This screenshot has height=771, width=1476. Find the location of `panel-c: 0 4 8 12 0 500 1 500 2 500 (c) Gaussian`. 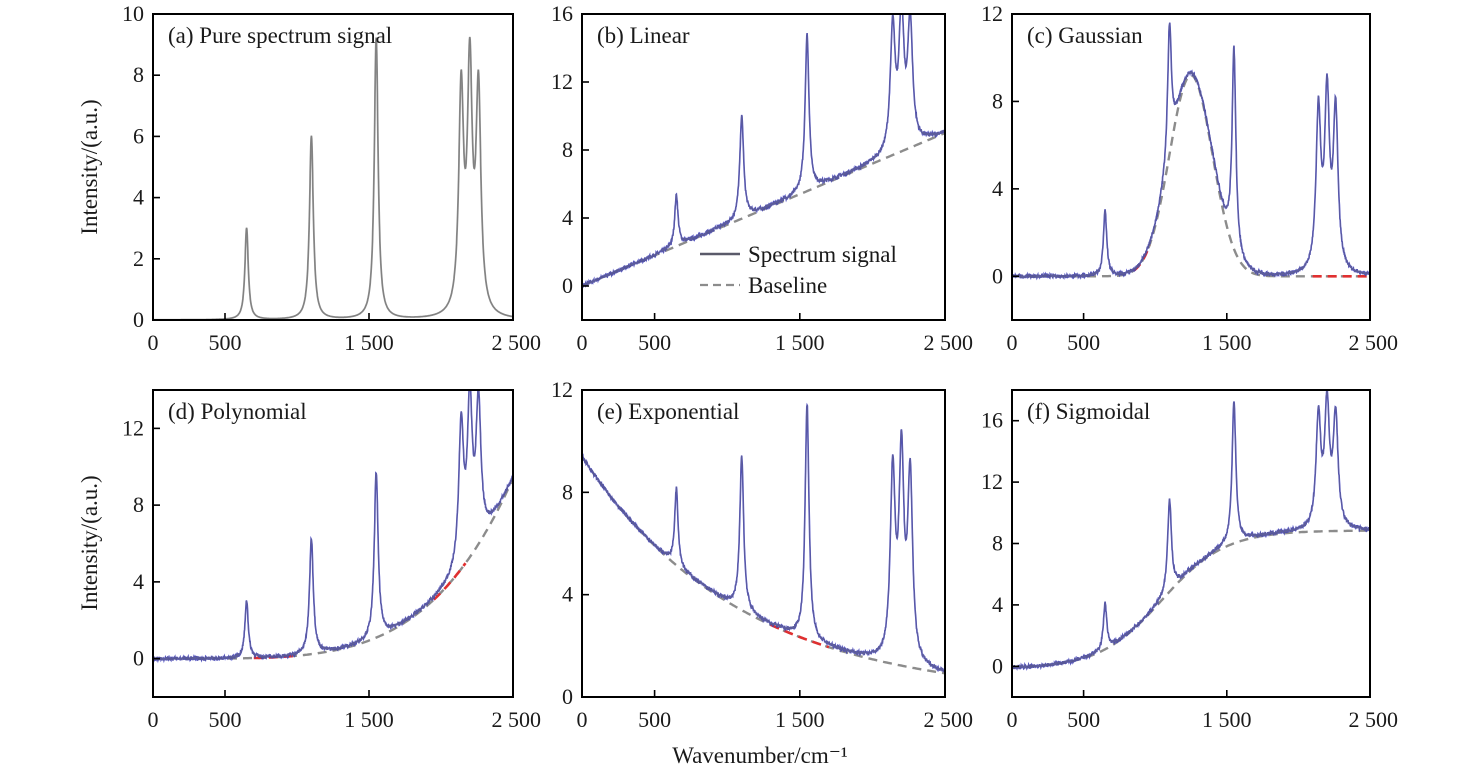

panel-c: 0 4 8 12 0 500 1 500 2 500 (c) Gaussian is located at coordinates (1189, 178).